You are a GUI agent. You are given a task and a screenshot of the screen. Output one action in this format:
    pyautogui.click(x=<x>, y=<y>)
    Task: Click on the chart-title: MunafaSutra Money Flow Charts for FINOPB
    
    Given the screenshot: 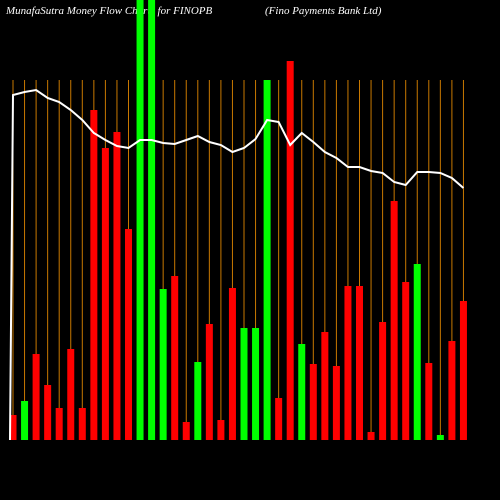 What is the action you would take?
    pyautogui.click(x=109, y=11)
    